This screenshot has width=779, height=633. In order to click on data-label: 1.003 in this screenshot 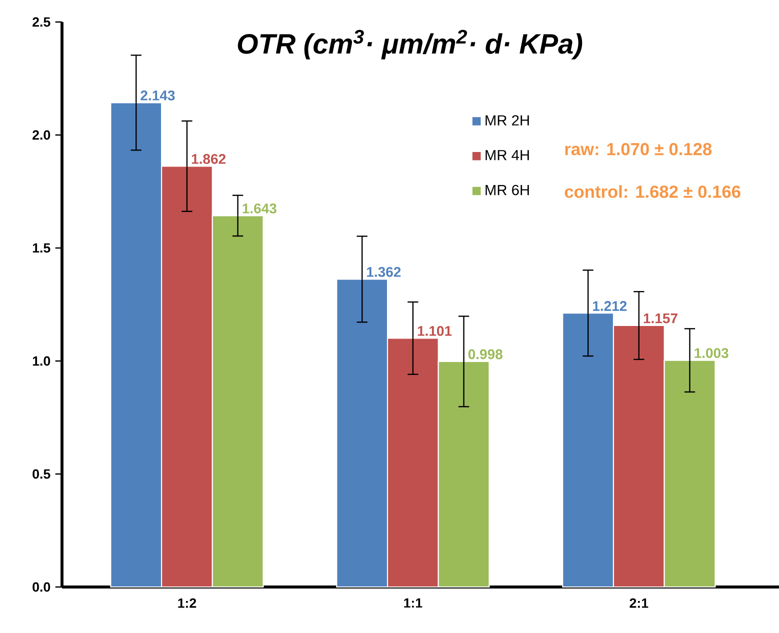, I will do `click(711, 353)`.